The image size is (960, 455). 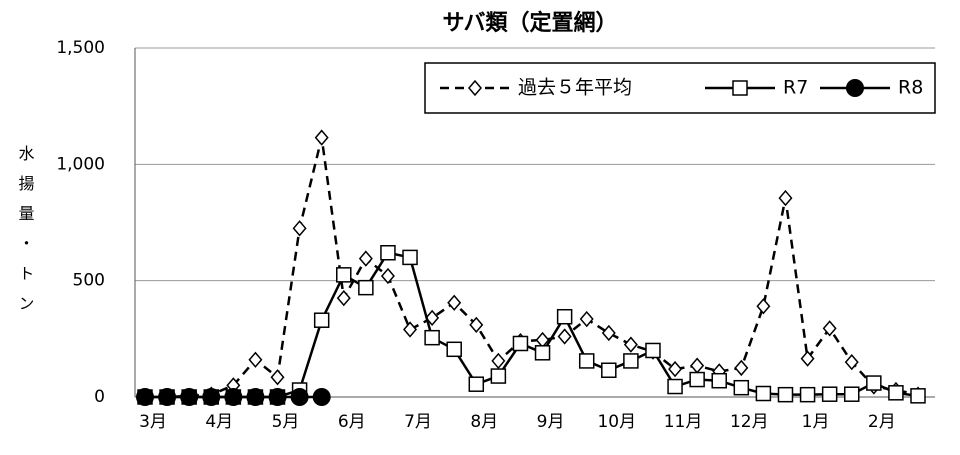 What do you see at coordinates (683, 422) in the screenshot?
I see `x-tick-label: 11月` at bounding box center [683, 422].